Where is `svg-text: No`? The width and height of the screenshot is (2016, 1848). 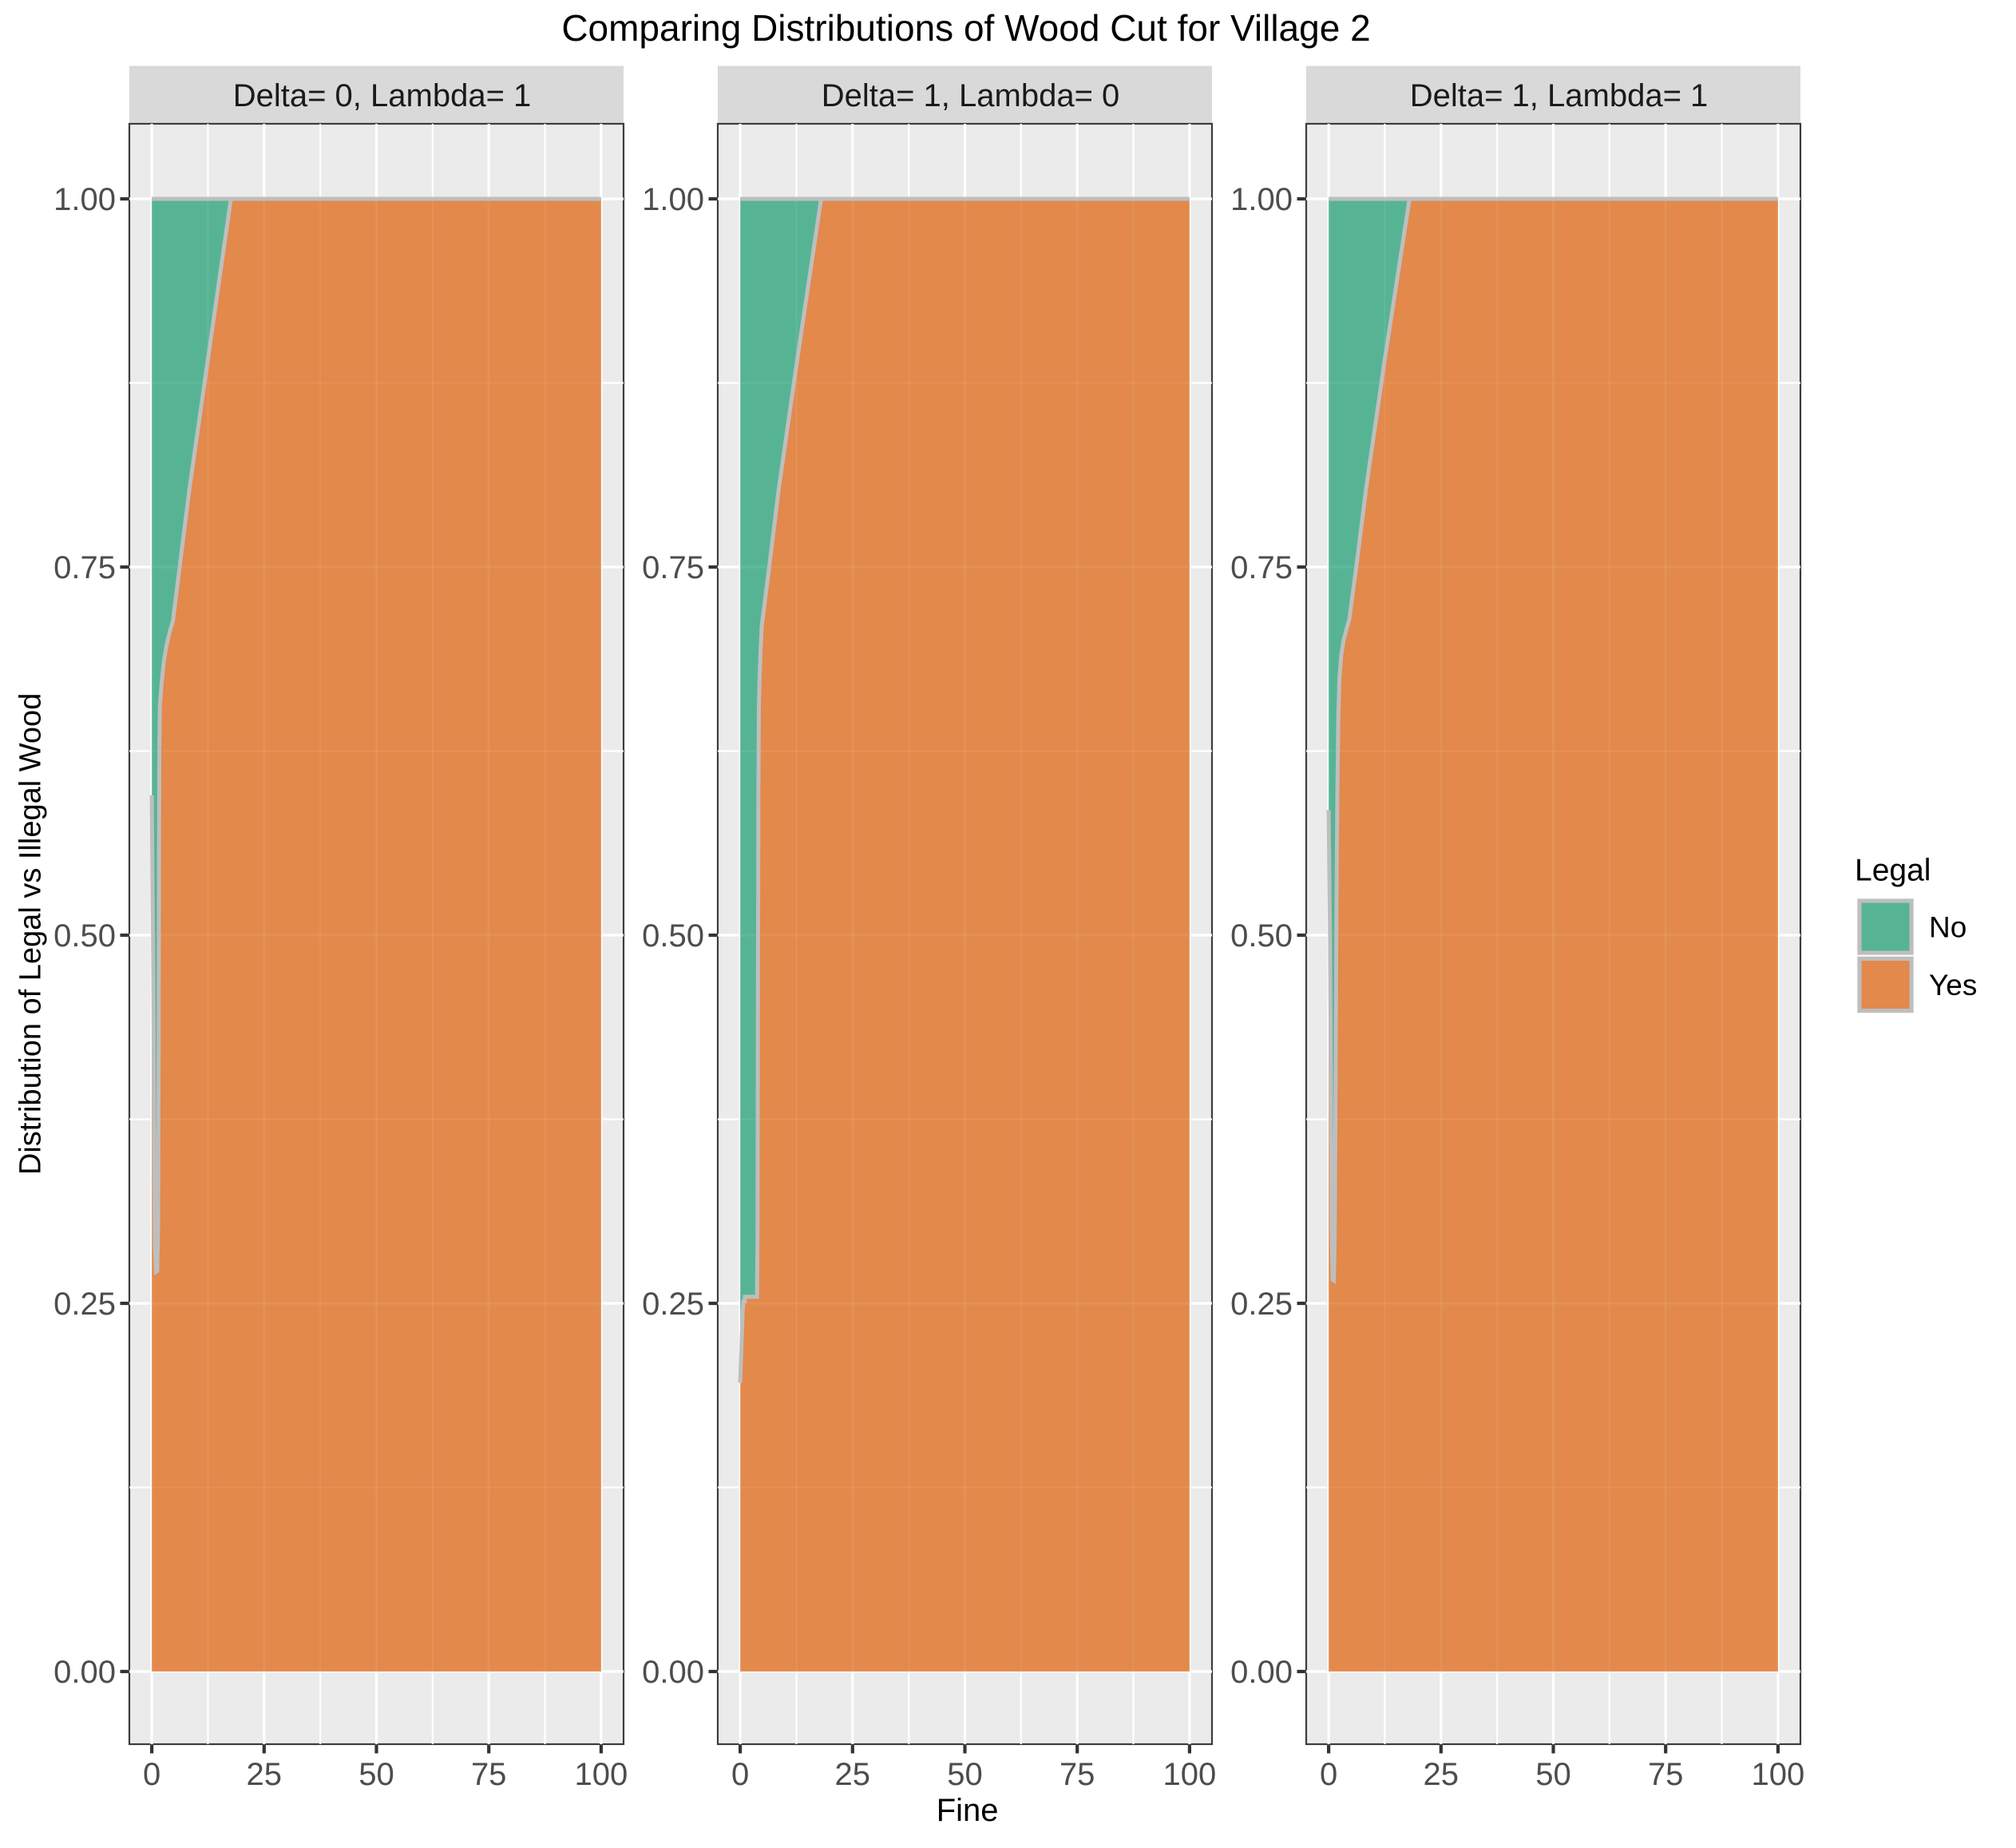
svg-text: No is located at coordinates (1948, 927).